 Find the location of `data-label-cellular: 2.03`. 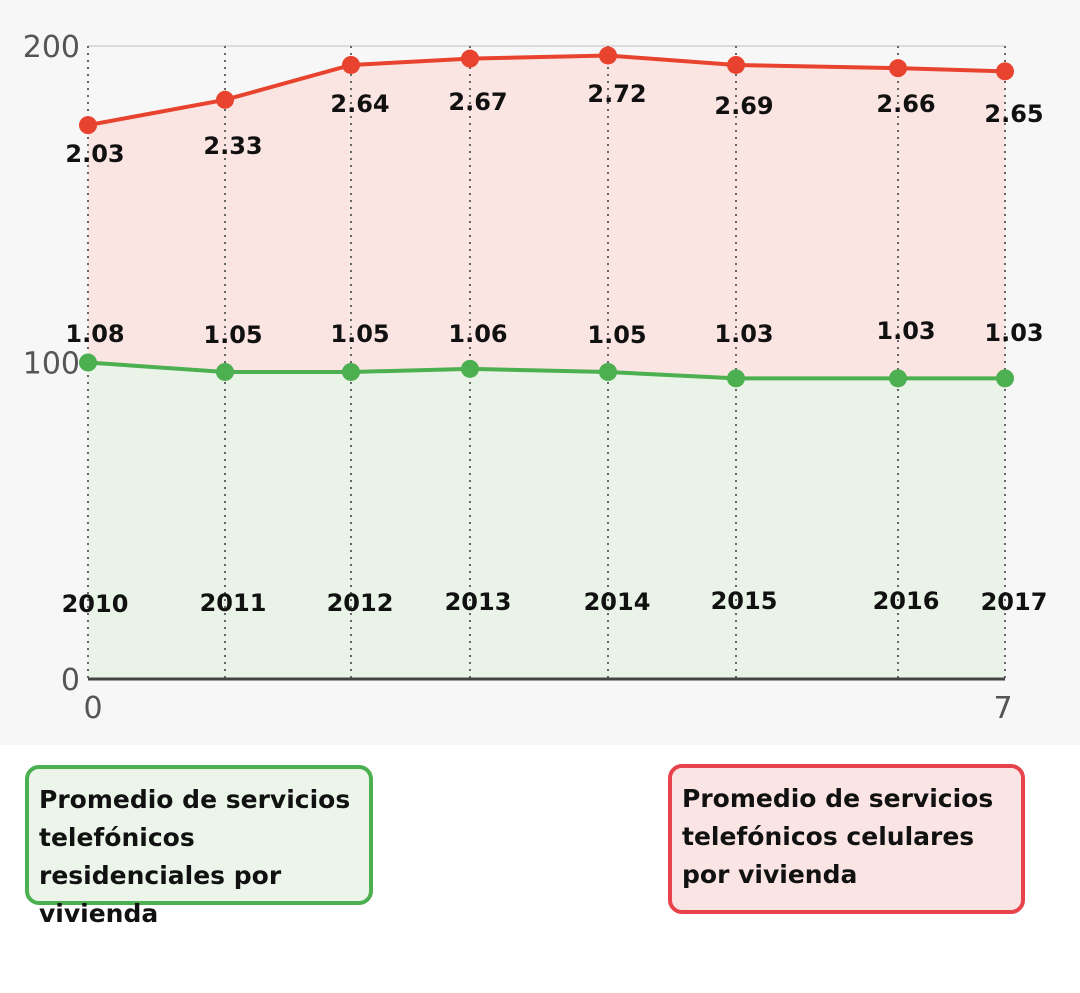

data-label-cellular: 2.03 is located at coordinates (94, 154).